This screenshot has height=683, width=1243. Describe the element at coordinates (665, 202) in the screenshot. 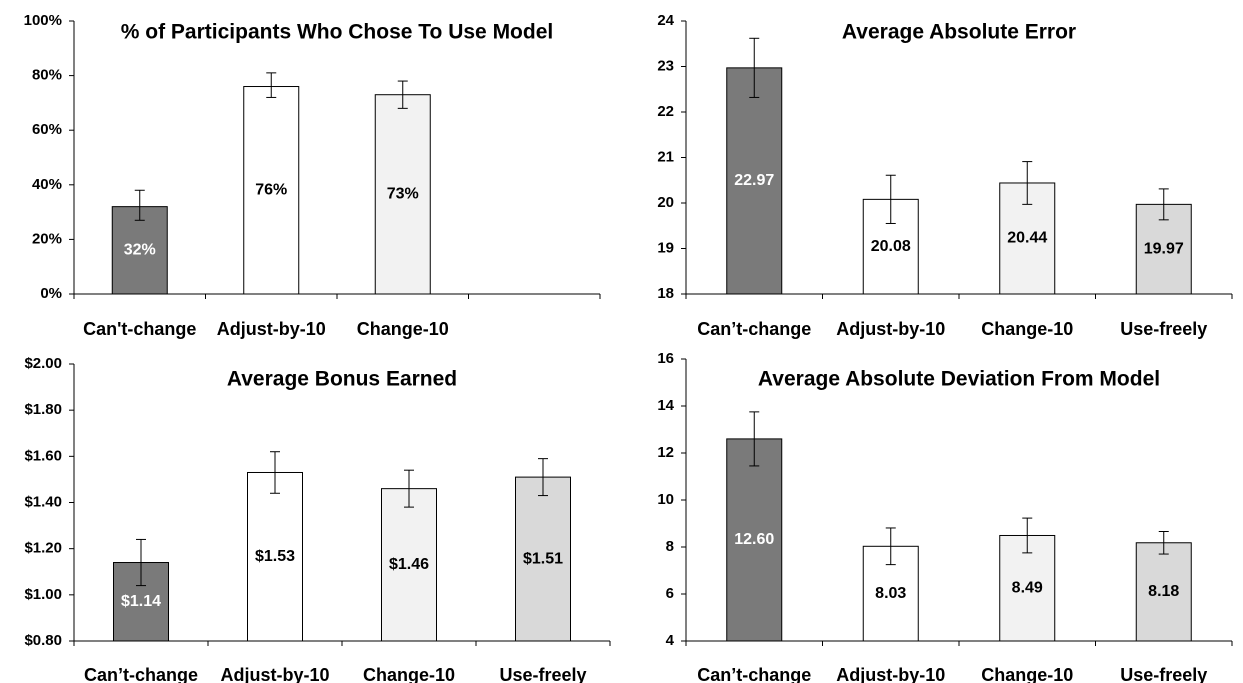

I see `y-tick-label: 20` at that location.